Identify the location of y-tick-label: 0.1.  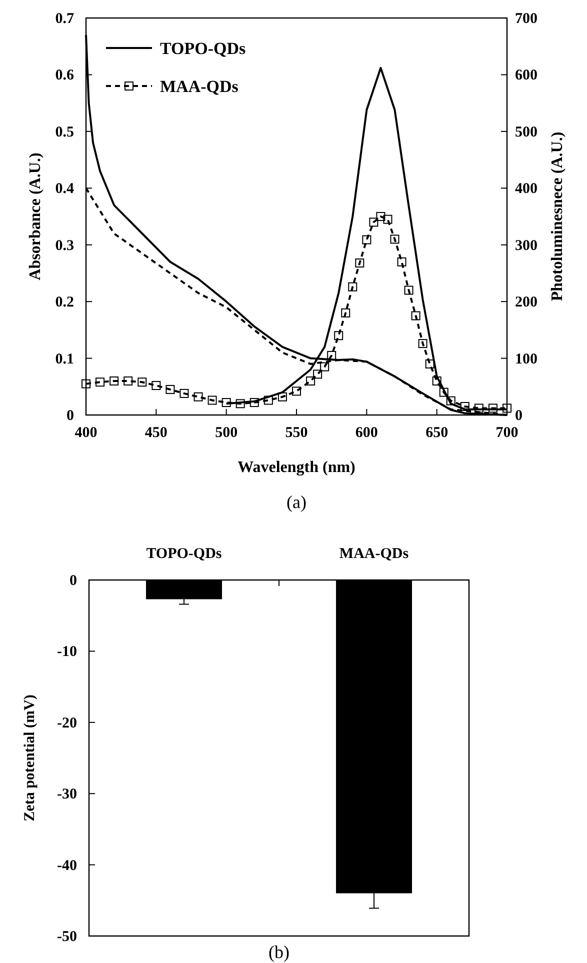
(64, 359).